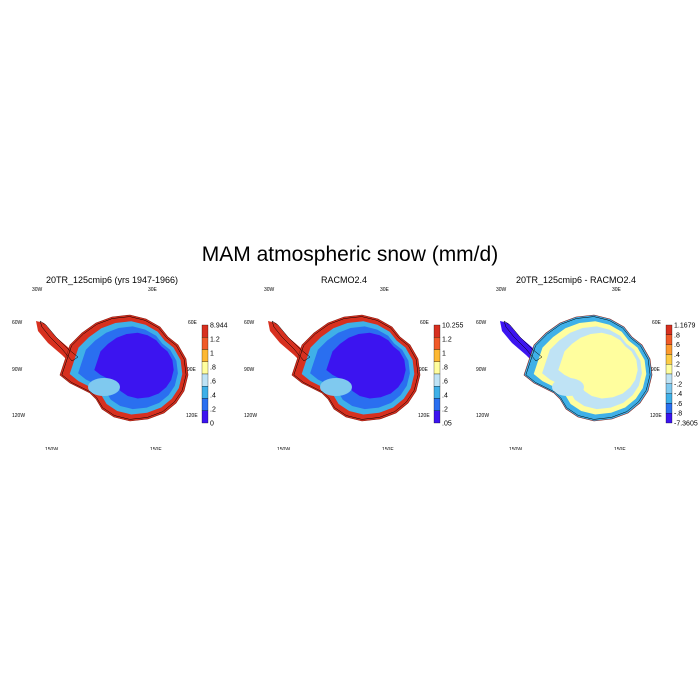  I want to click on colorbar-label: 1.1679, so click(685, 326).